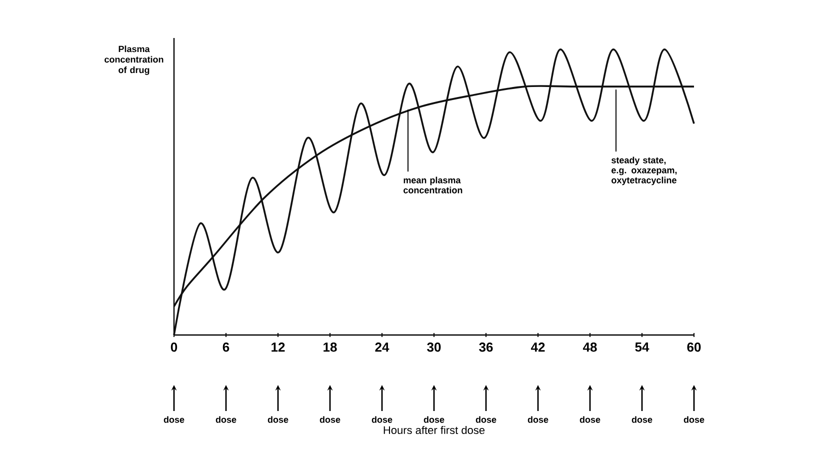 Image resolution: width=828 pixels, height=469 pixels. Describe the element at coordinates (434, 430) in the screenshot. I see `text: Hours after first dose` at that location.